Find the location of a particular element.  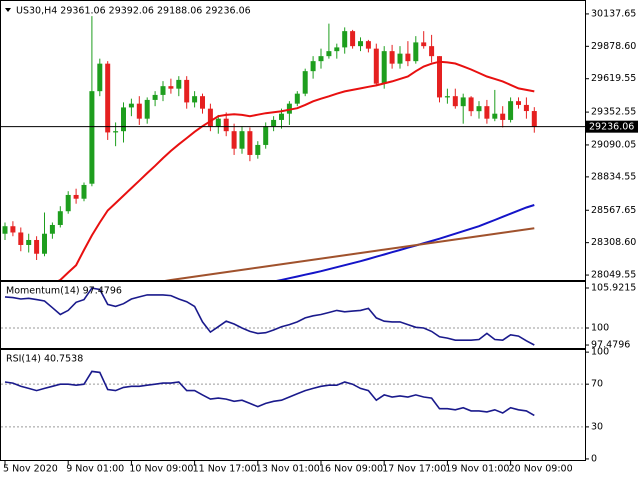

y-tick-label: 30137.65 is located at coordinates (613, 13).